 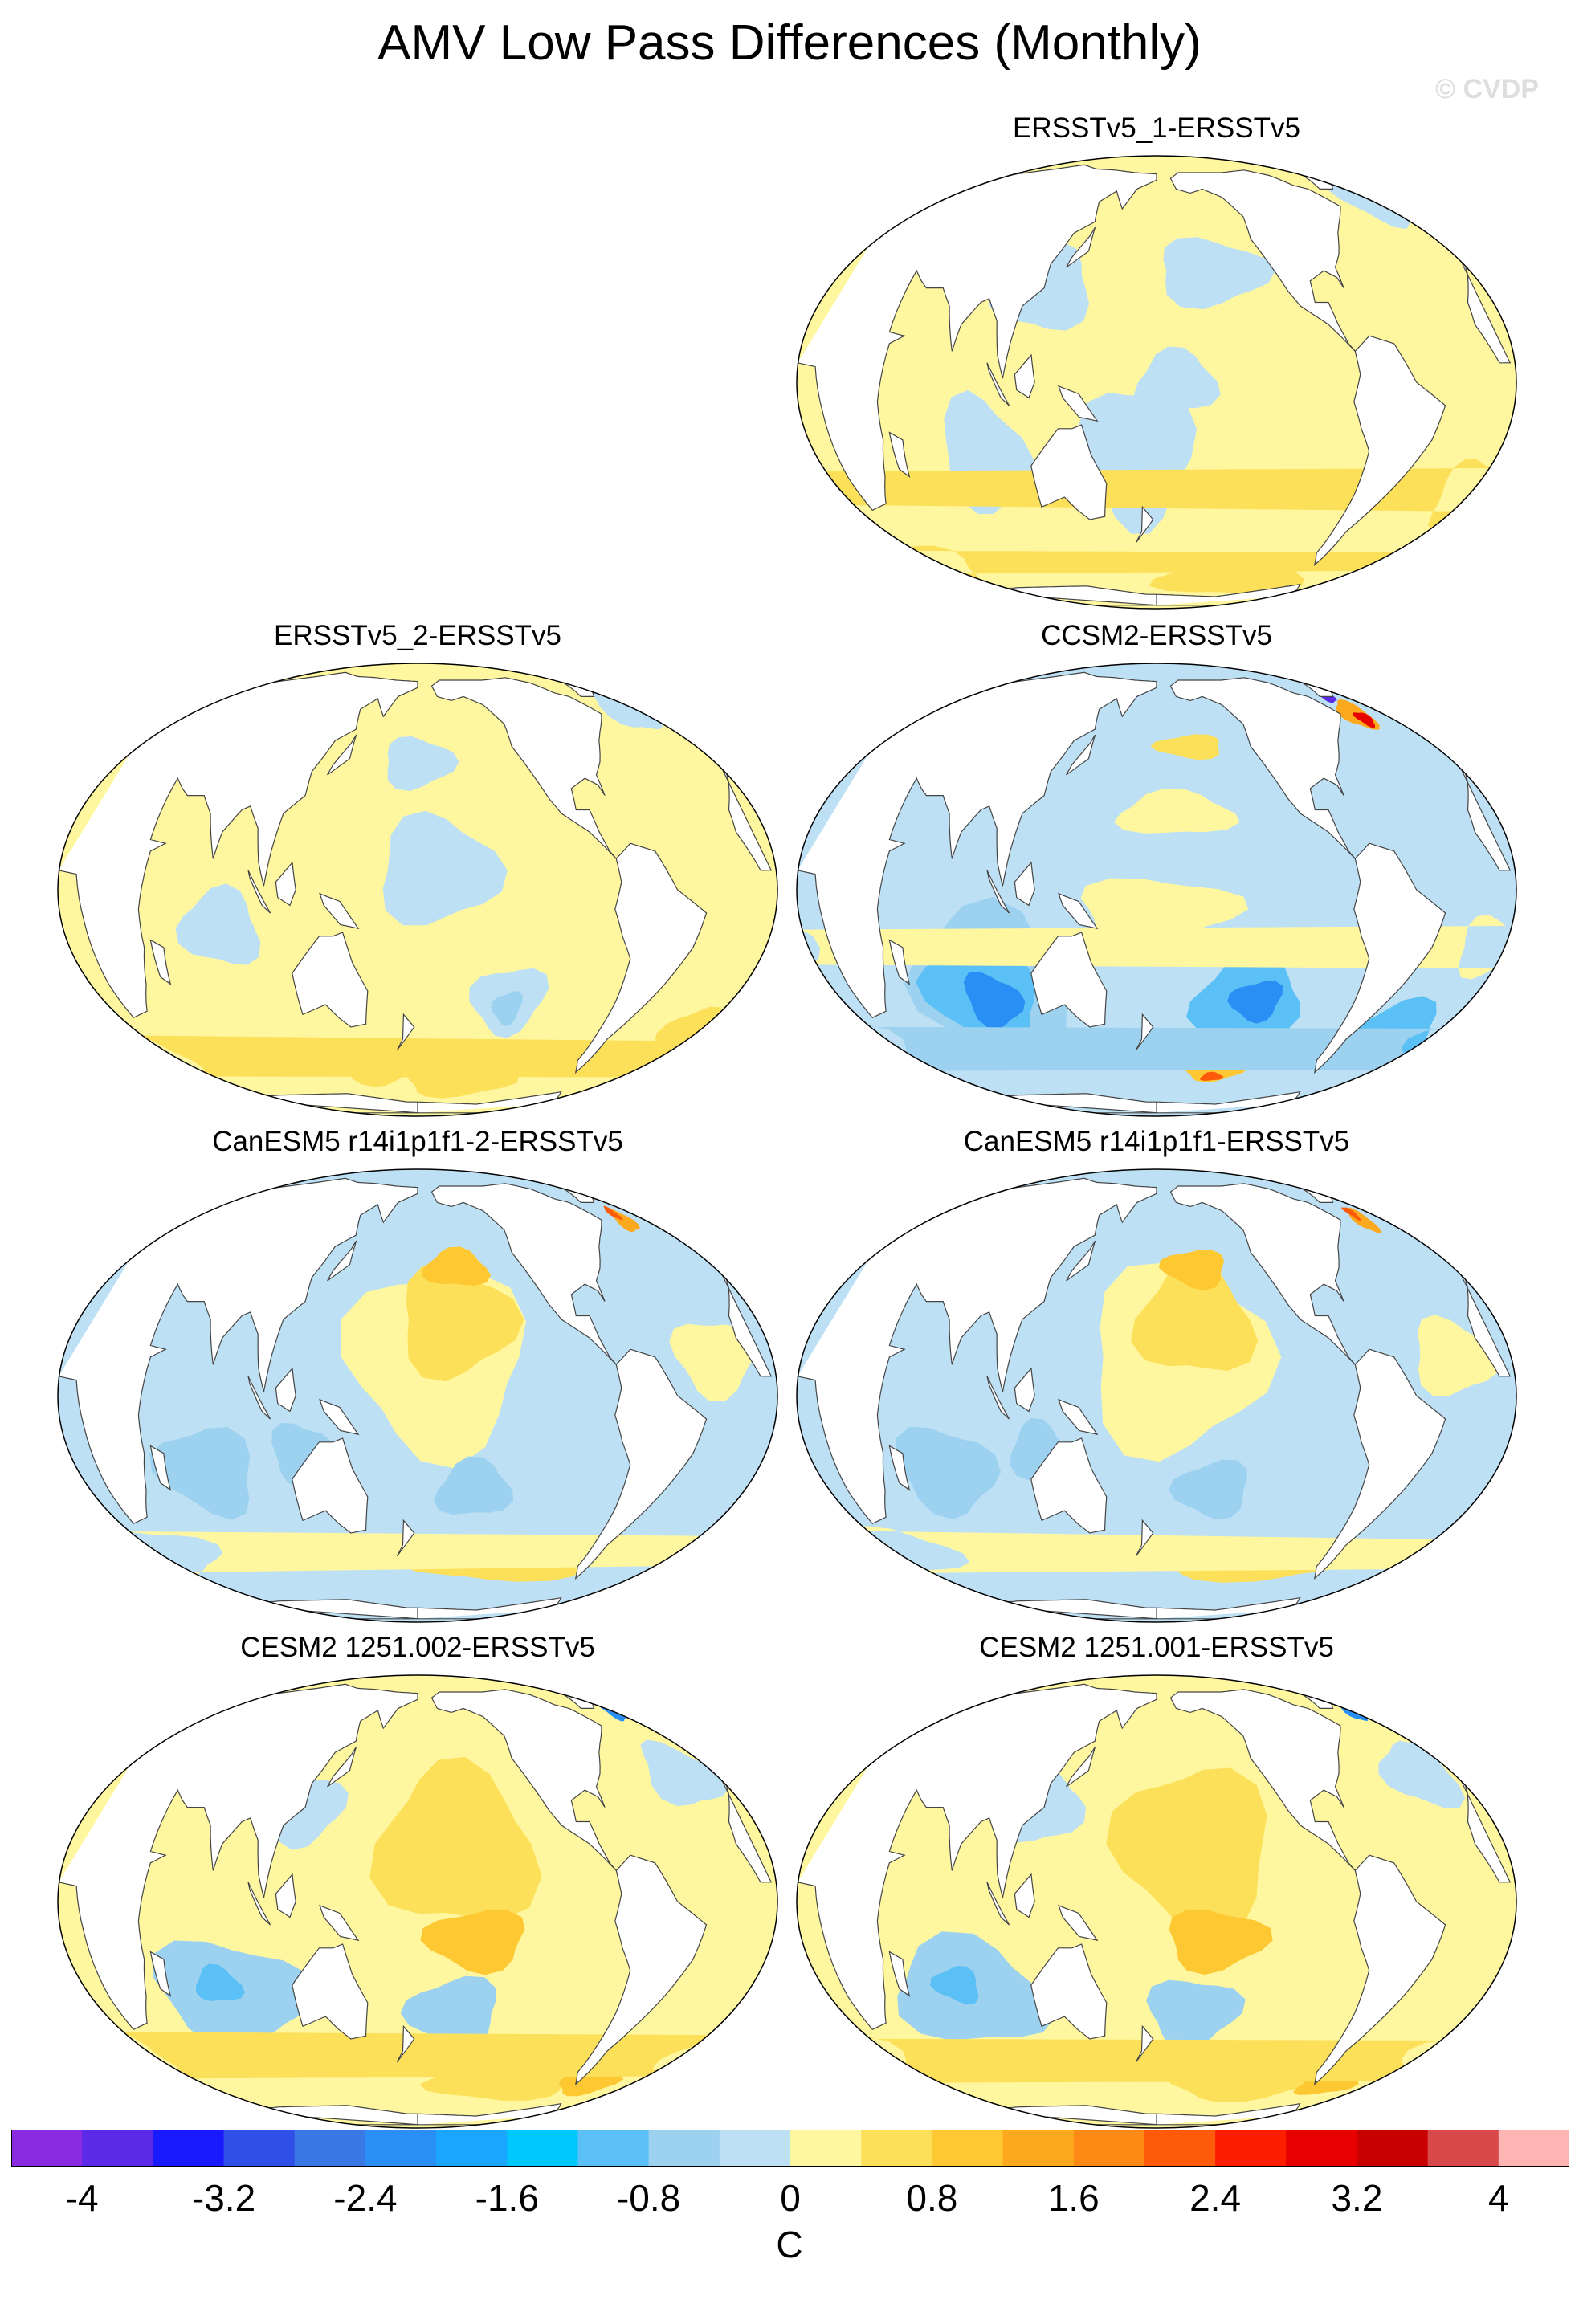 I want to click on colorbar-tick-label: 4, so click(x=1498, y=2198).